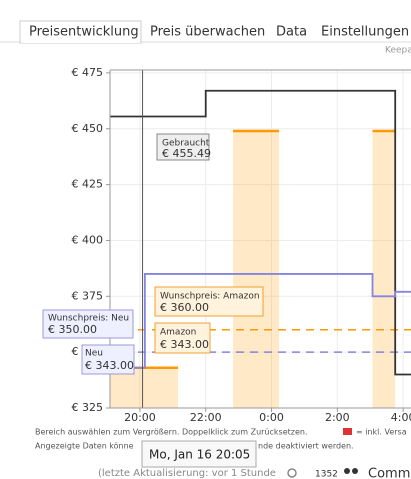  I want to click on tab: Preis überwachen, so click(207, 32).